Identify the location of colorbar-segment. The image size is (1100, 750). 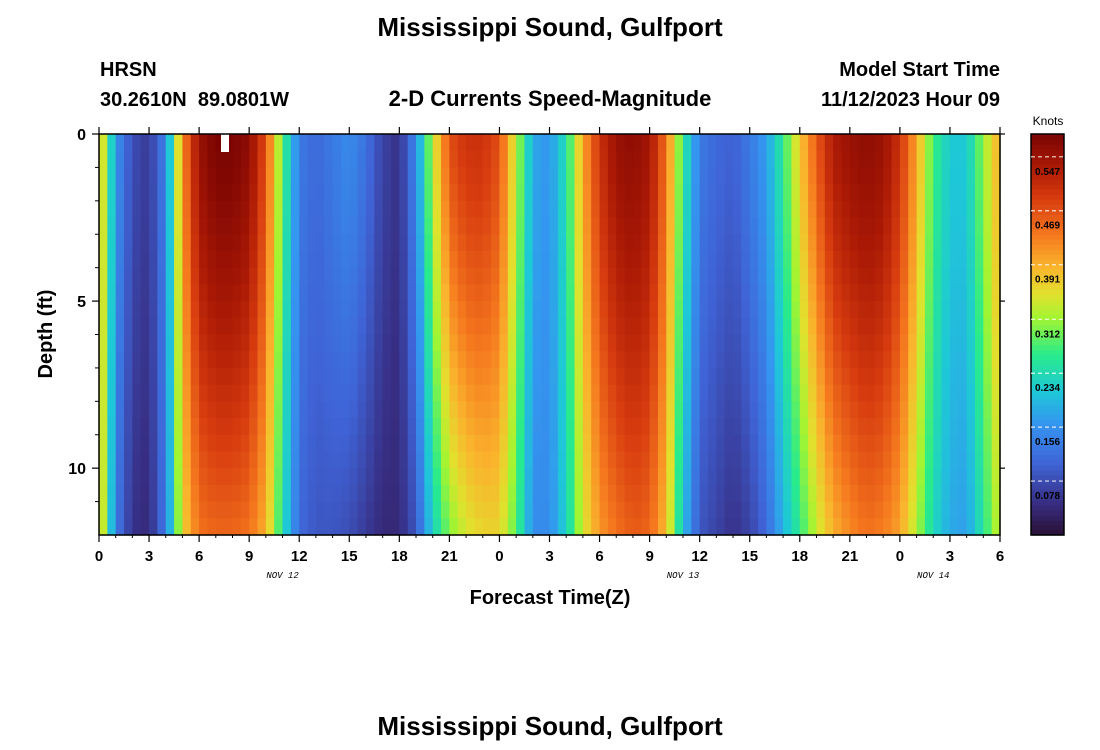
(1047, 512).